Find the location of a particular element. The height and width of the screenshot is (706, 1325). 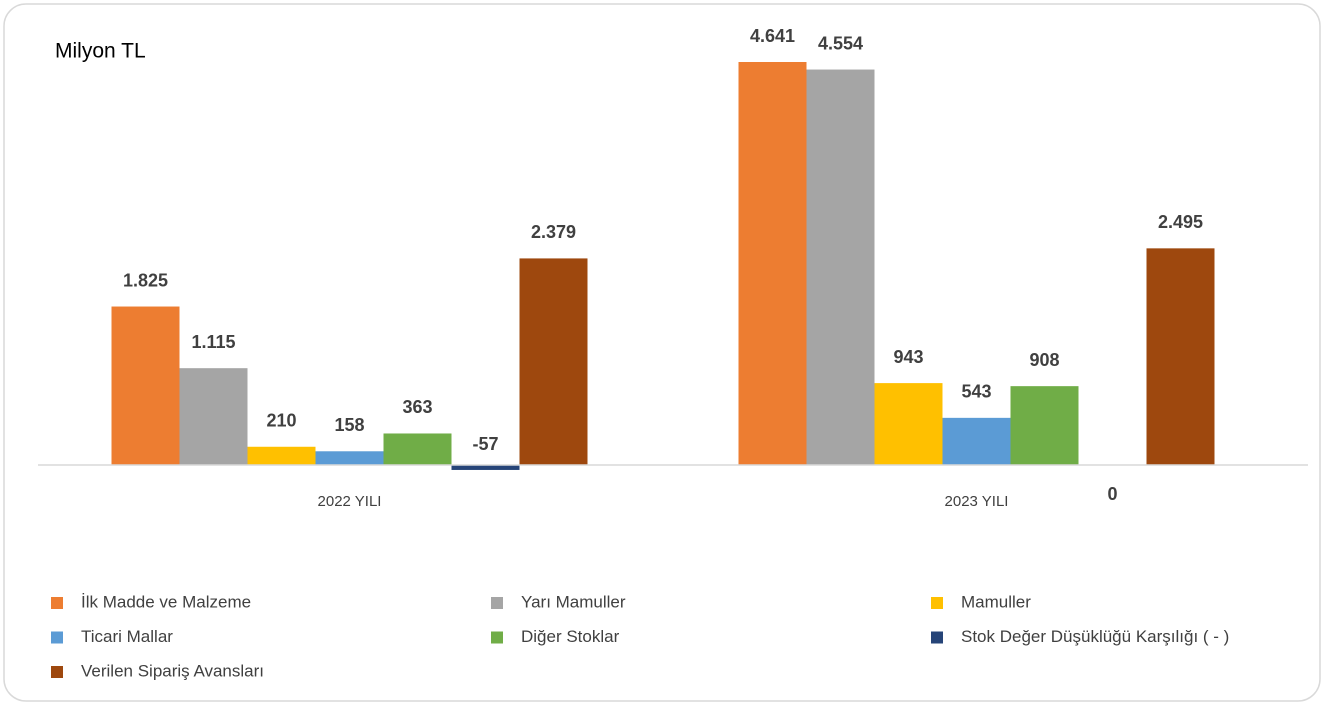

data-label: 0 is located at coordinates (1112, 494).